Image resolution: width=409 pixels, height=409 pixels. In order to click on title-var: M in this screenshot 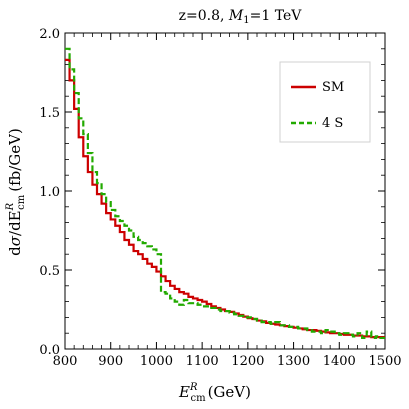, I will do `click(236, 16)`.